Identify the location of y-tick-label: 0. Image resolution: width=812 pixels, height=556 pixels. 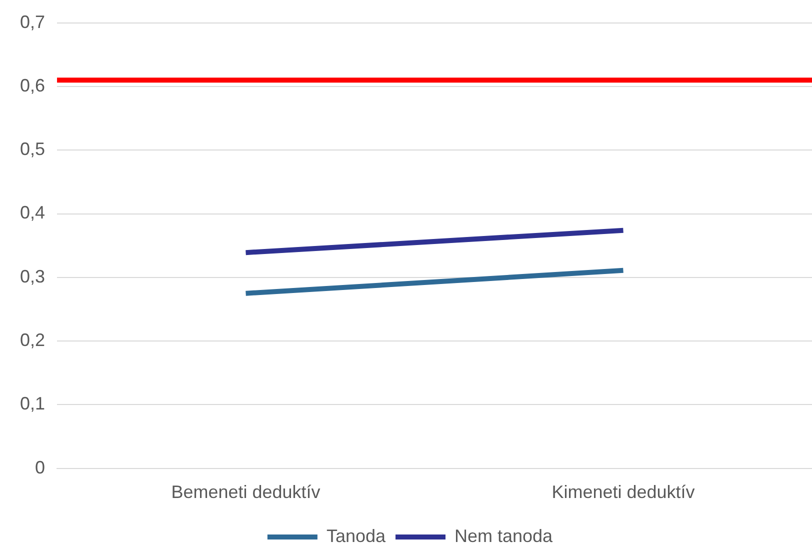
(40, 467).